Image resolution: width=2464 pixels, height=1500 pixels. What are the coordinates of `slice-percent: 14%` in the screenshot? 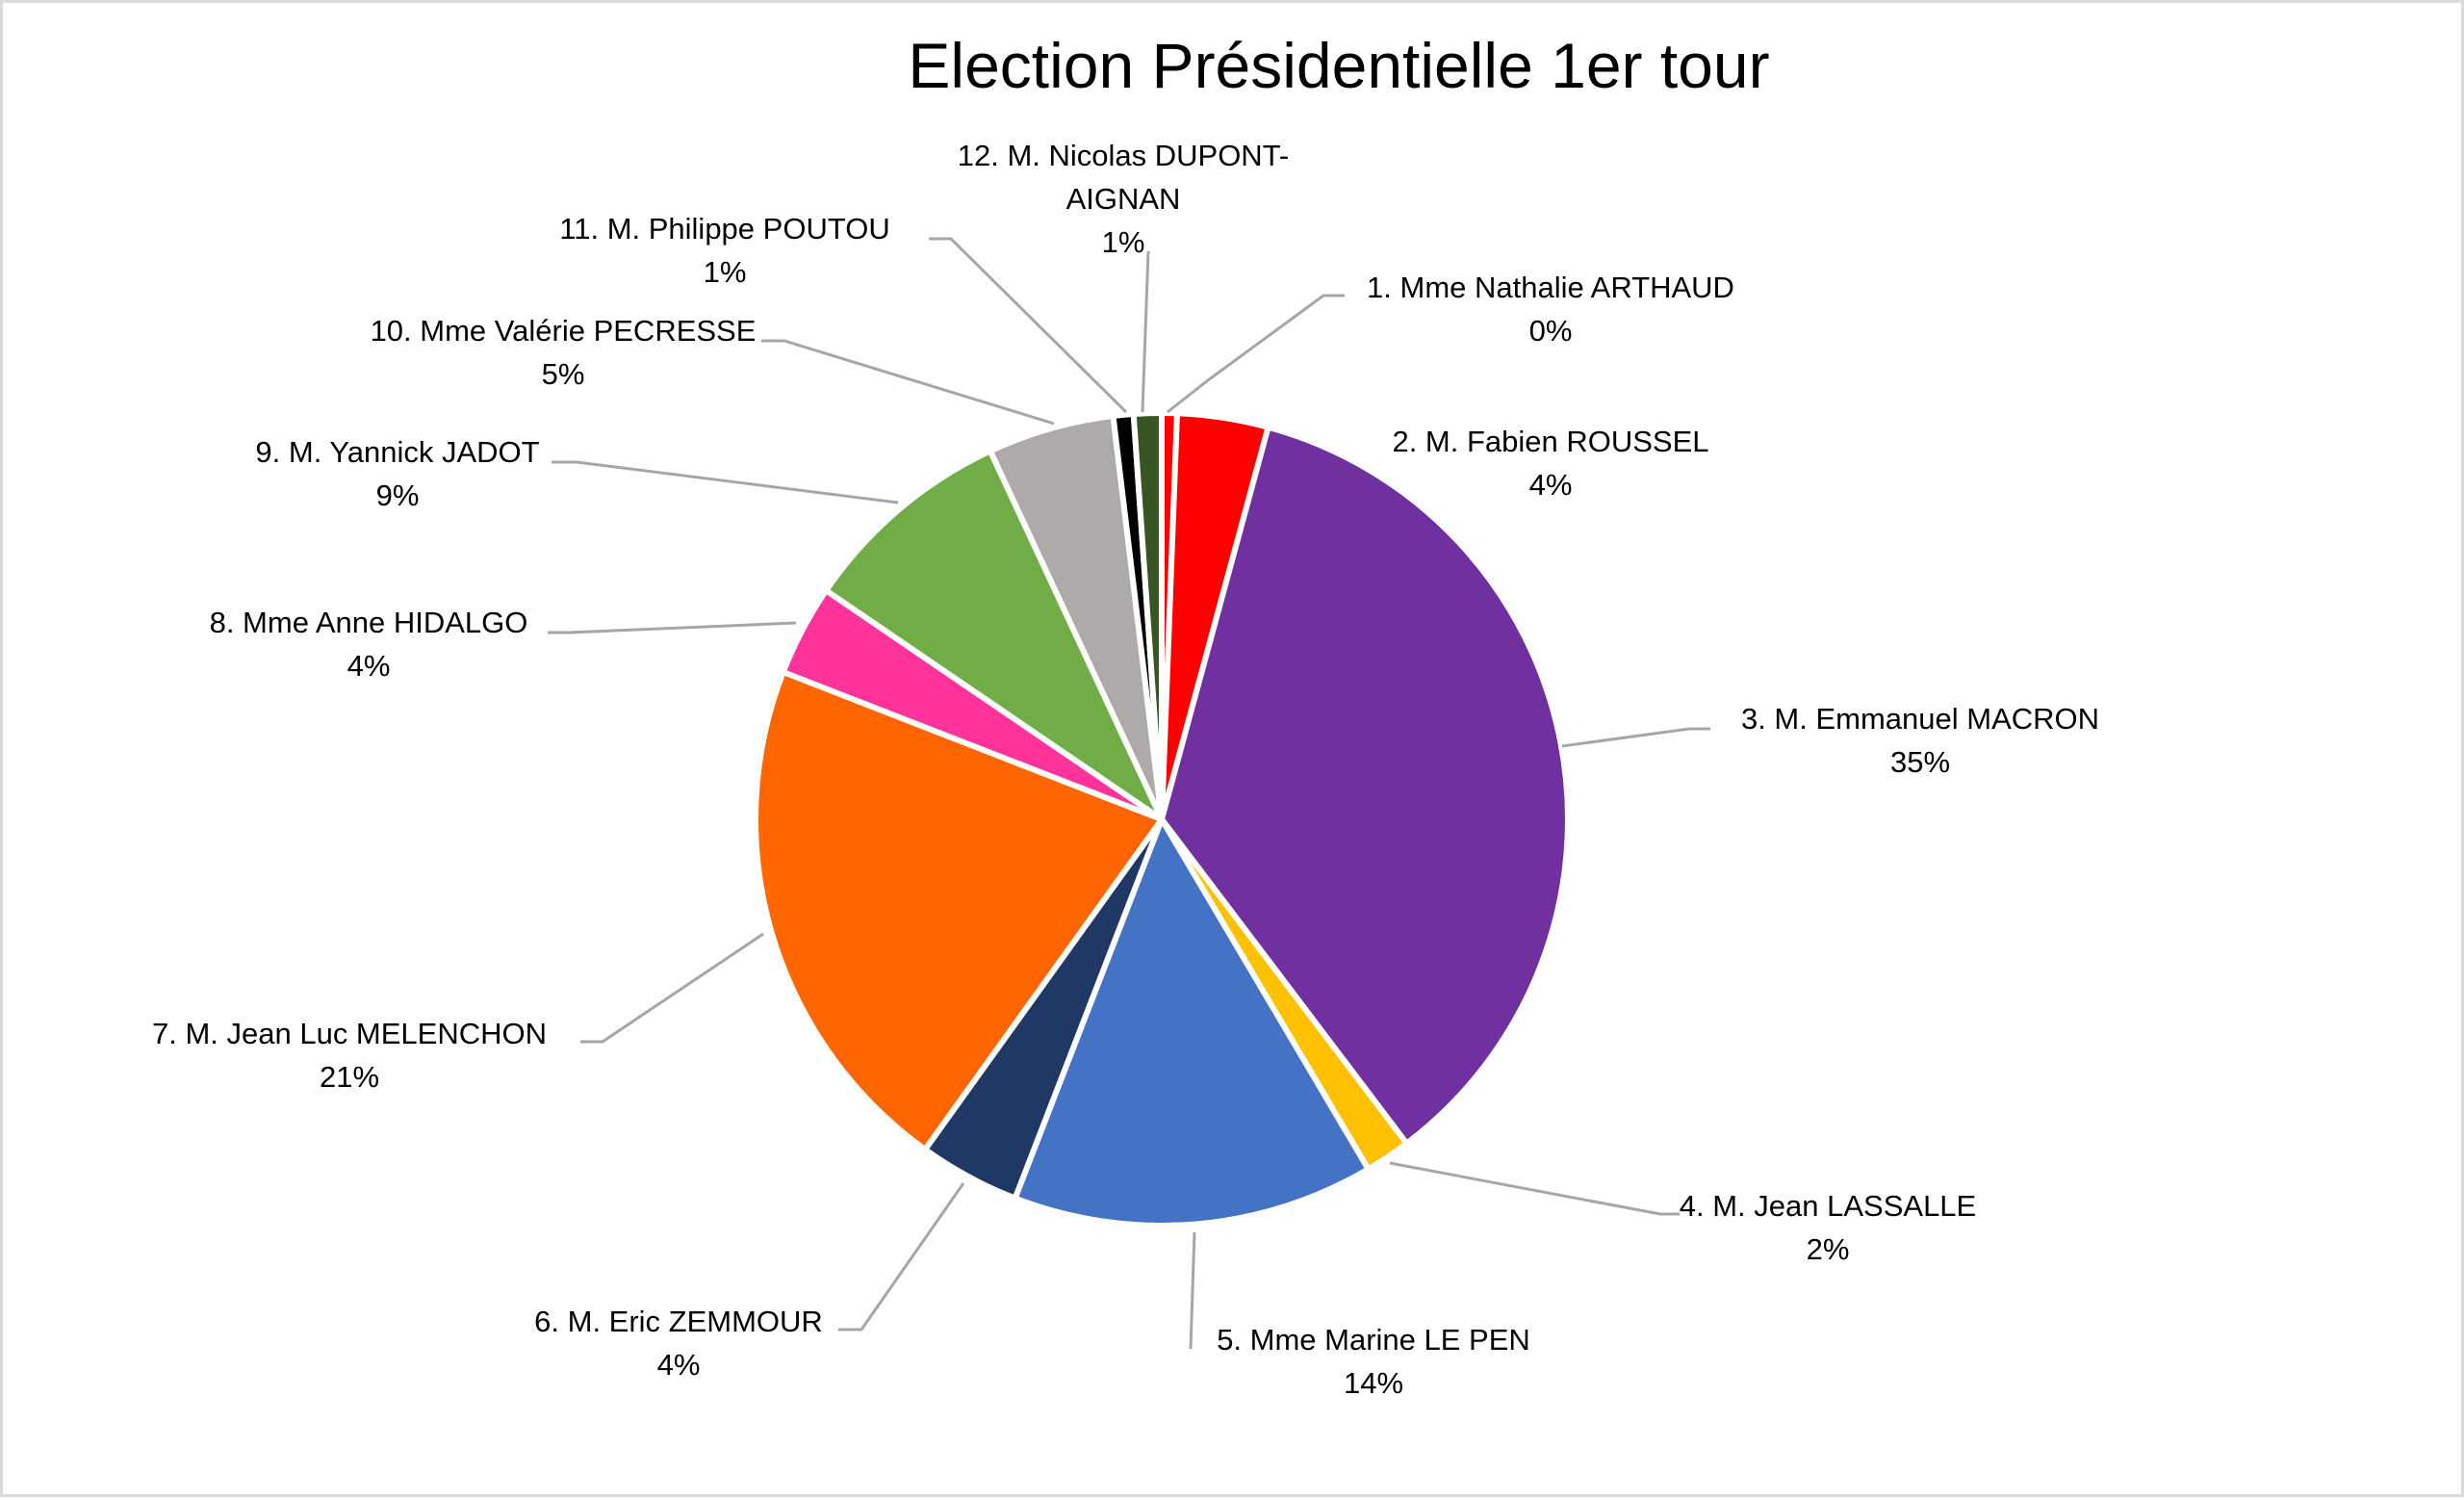 It's located at (1373, 1383).